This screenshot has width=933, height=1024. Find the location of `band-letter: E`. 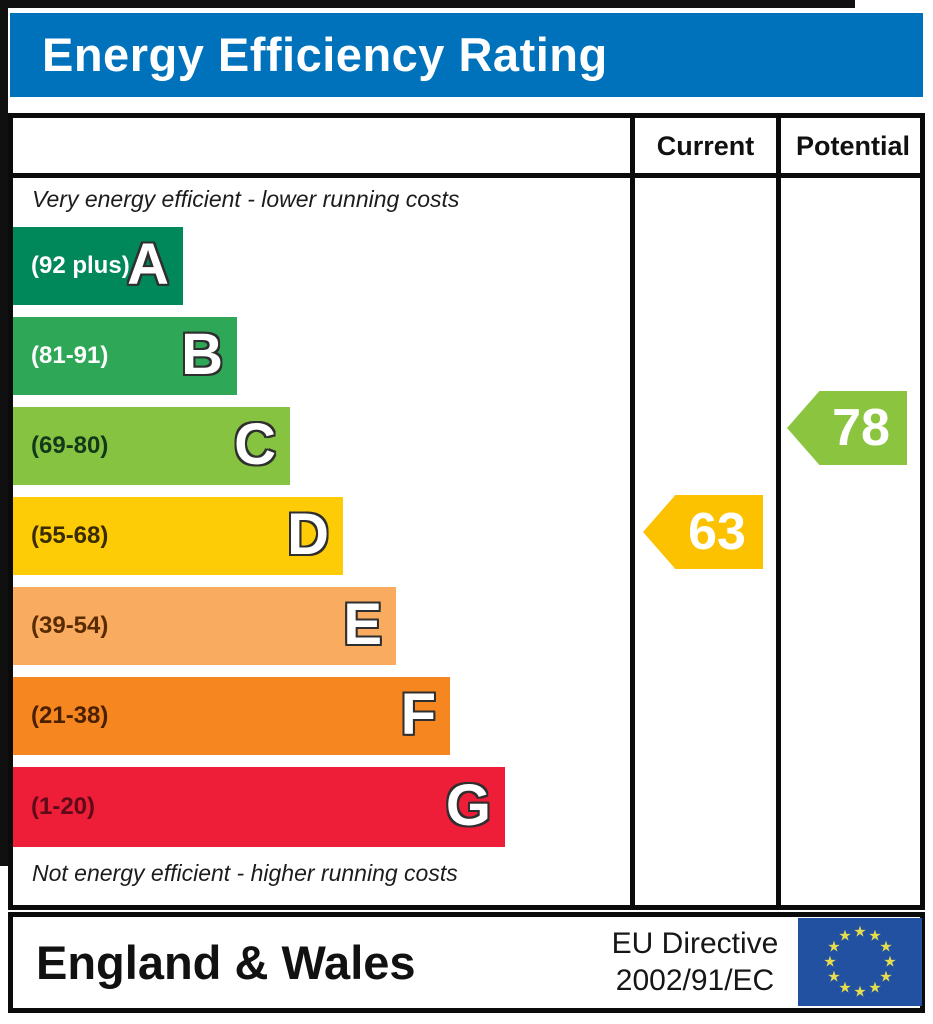

band-letter: E is located at coordinates (362, 625).